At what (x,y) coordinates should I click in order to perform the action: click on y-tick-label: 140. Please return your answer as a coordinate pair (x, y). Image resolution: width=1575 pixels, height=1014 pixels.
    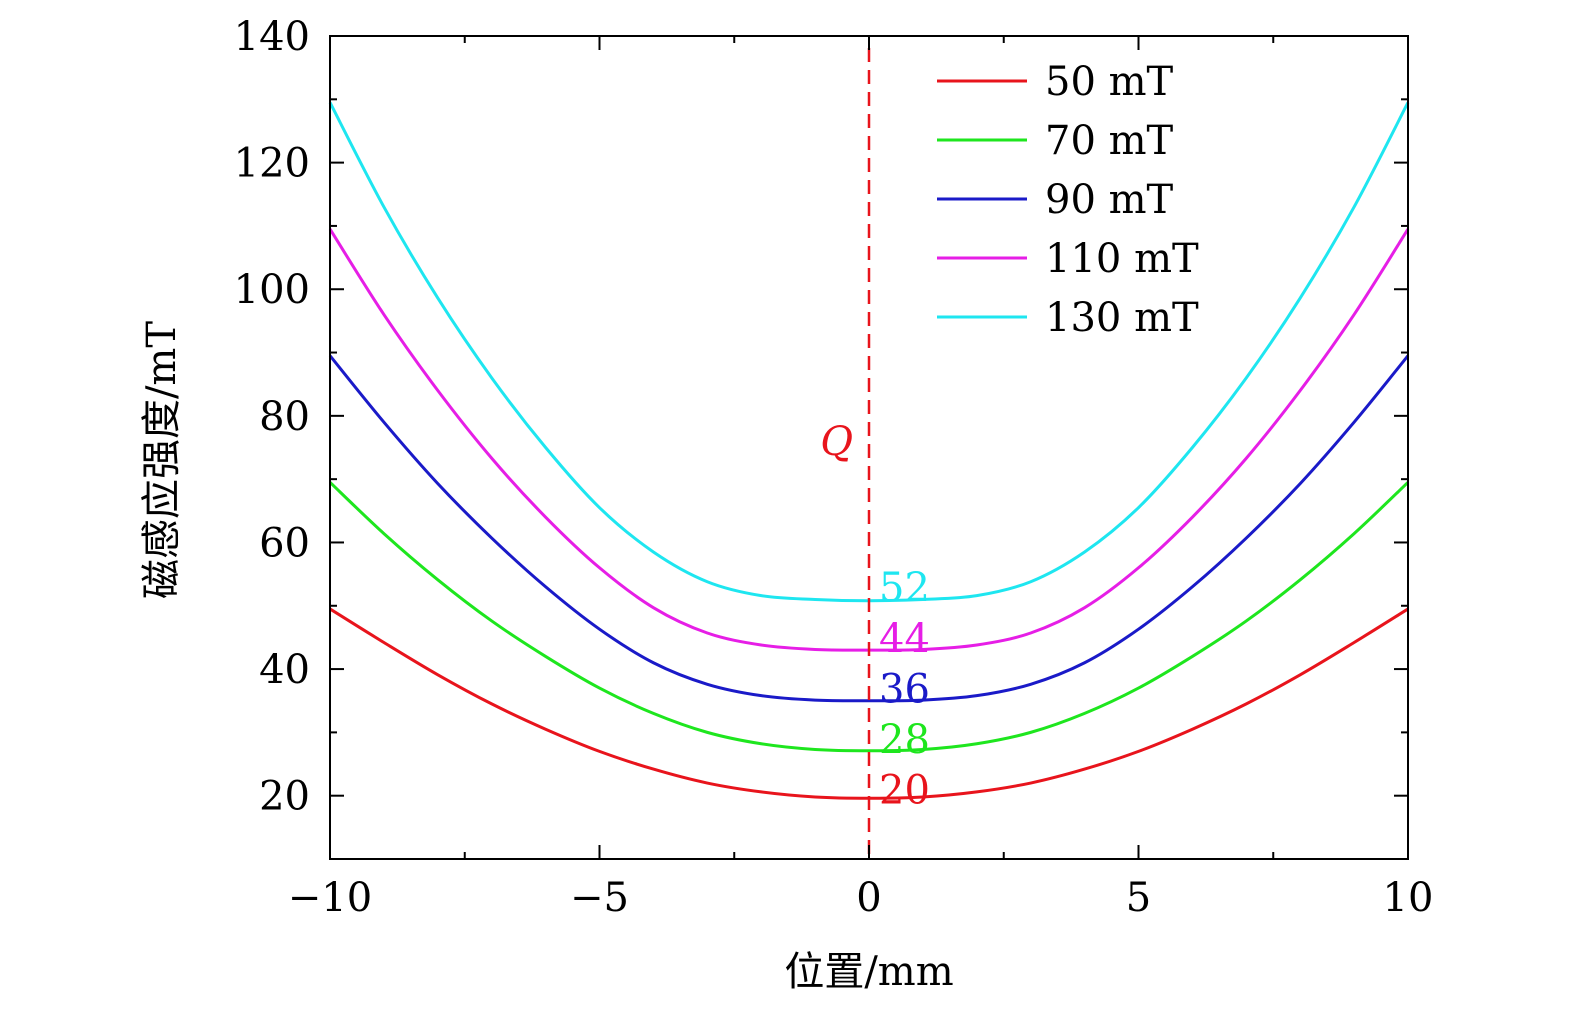
    Looking at the image, I should click on (272, 37).